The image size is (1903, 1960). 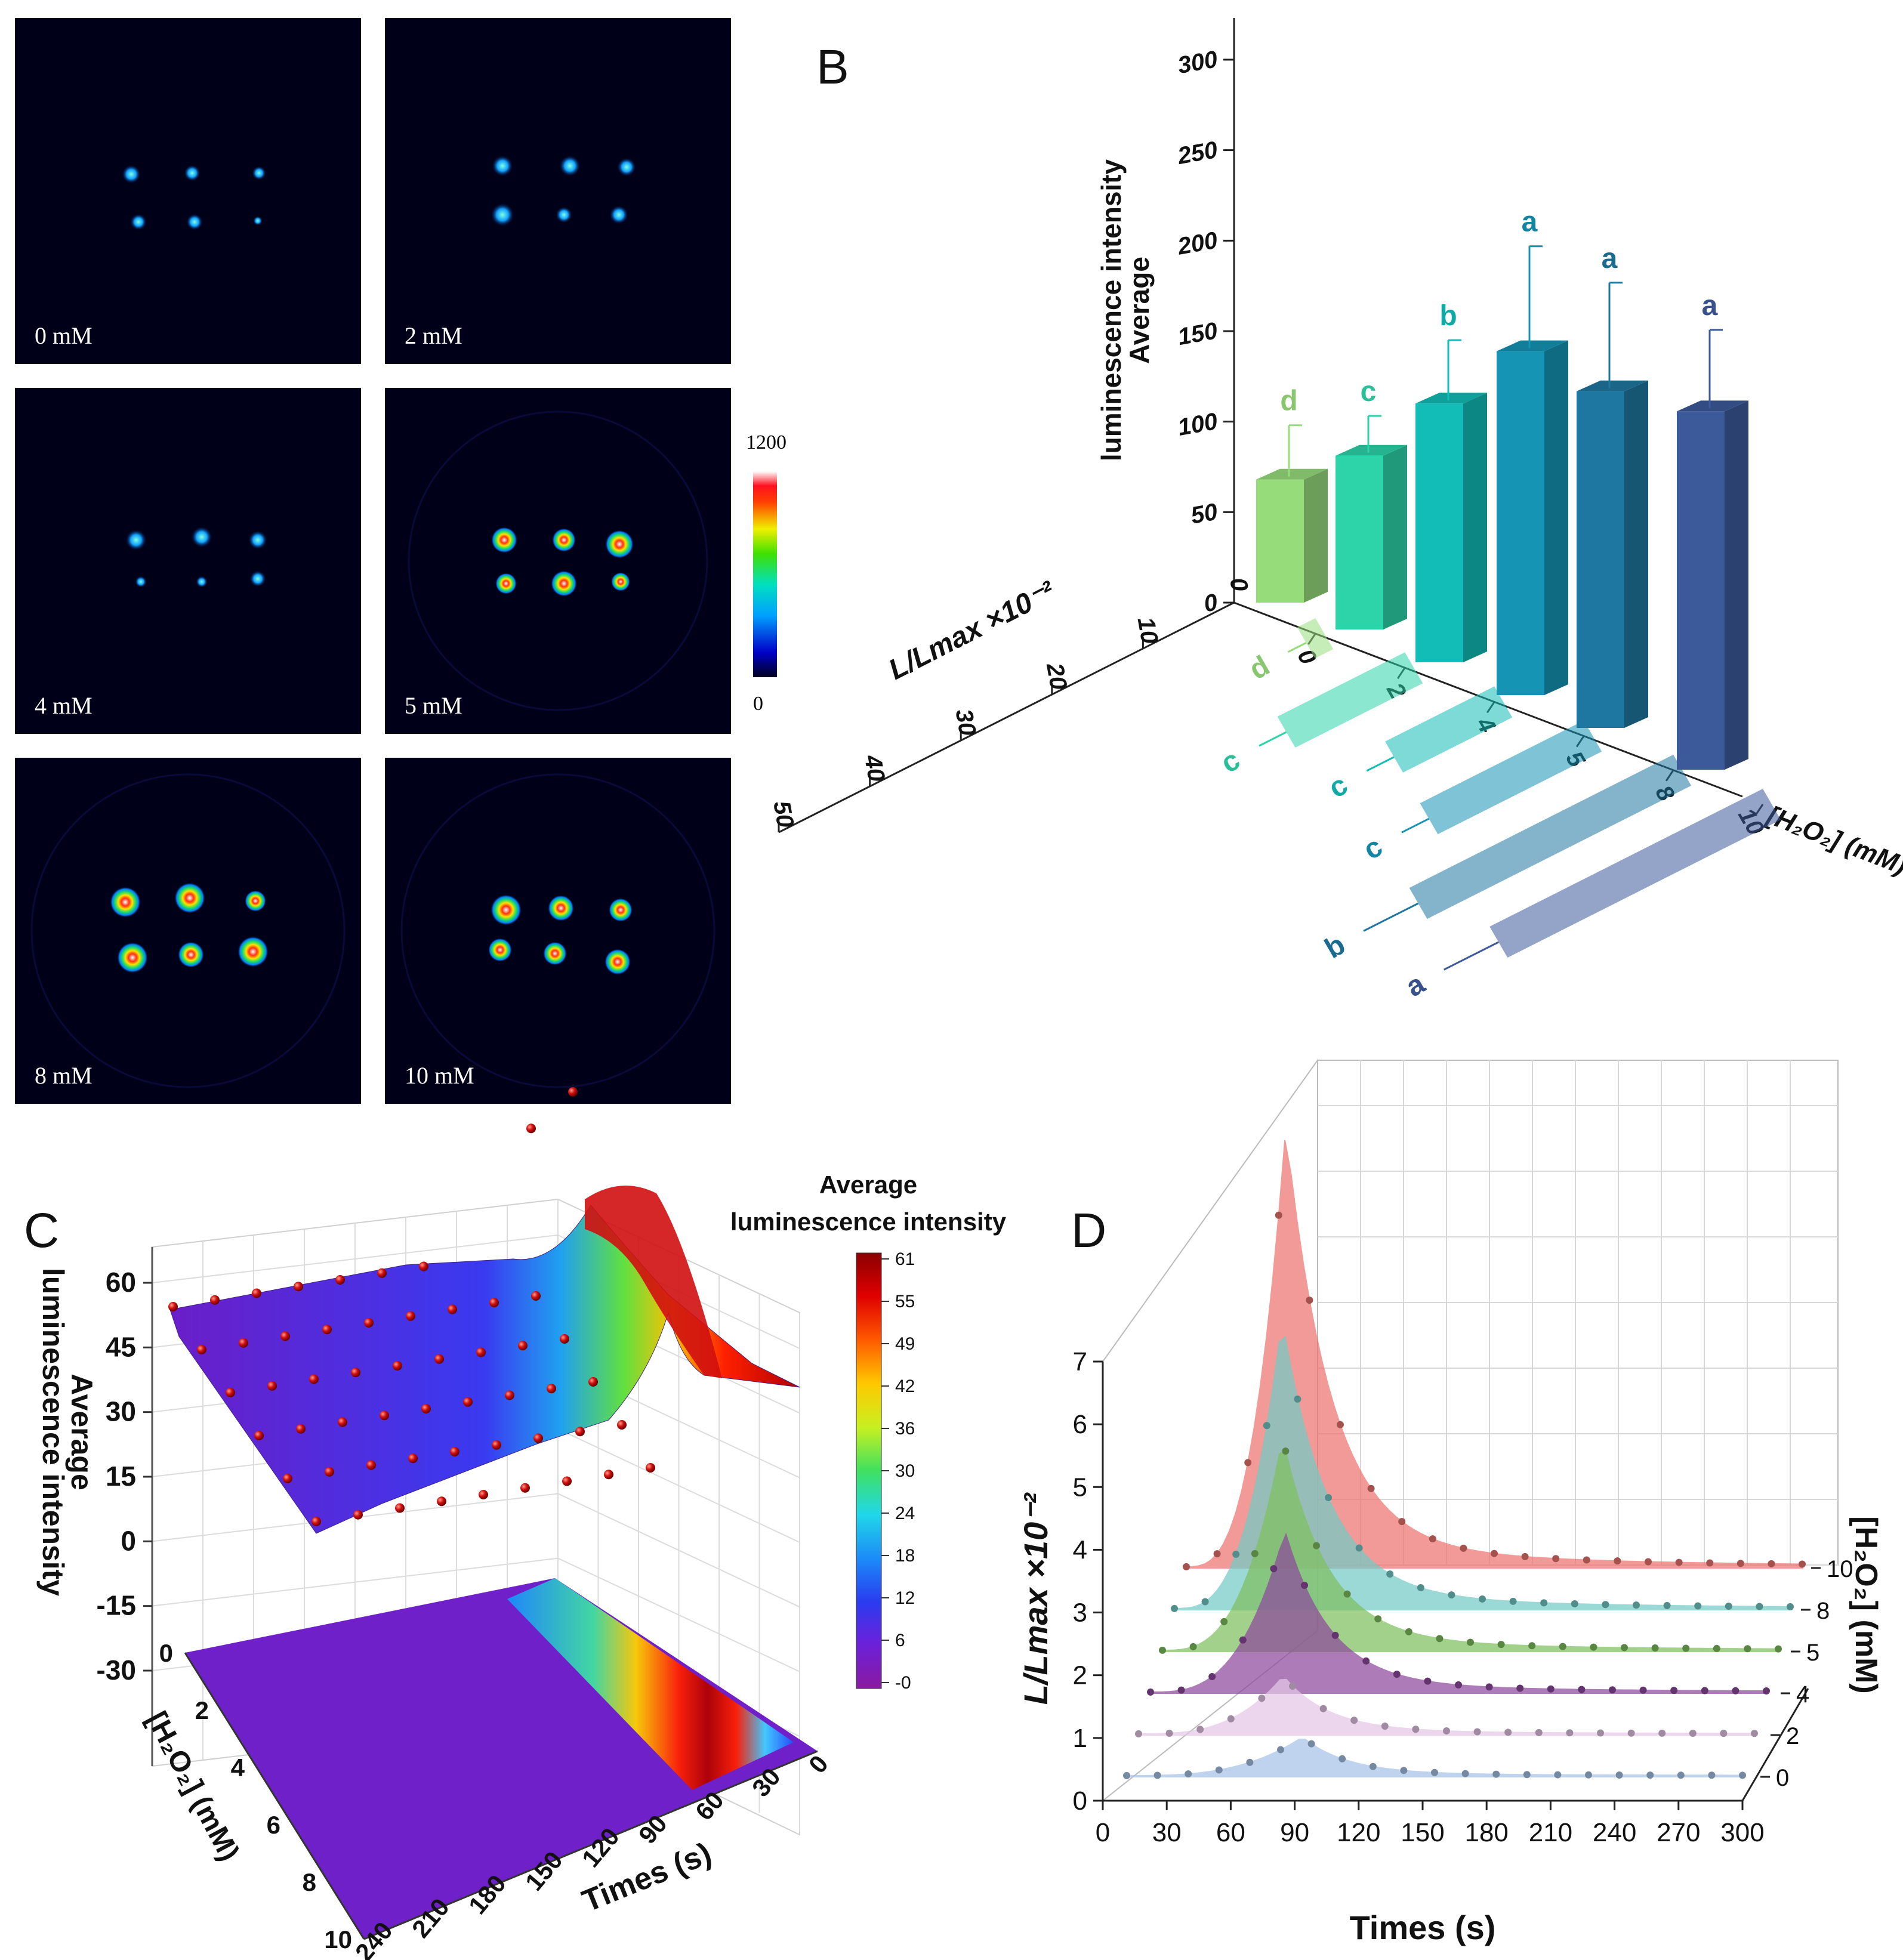 What do you see at coordinates (188, 931) in the screenshot?
I see `image-tile-8mm: 8 mM` at bounding box center [188, 931].